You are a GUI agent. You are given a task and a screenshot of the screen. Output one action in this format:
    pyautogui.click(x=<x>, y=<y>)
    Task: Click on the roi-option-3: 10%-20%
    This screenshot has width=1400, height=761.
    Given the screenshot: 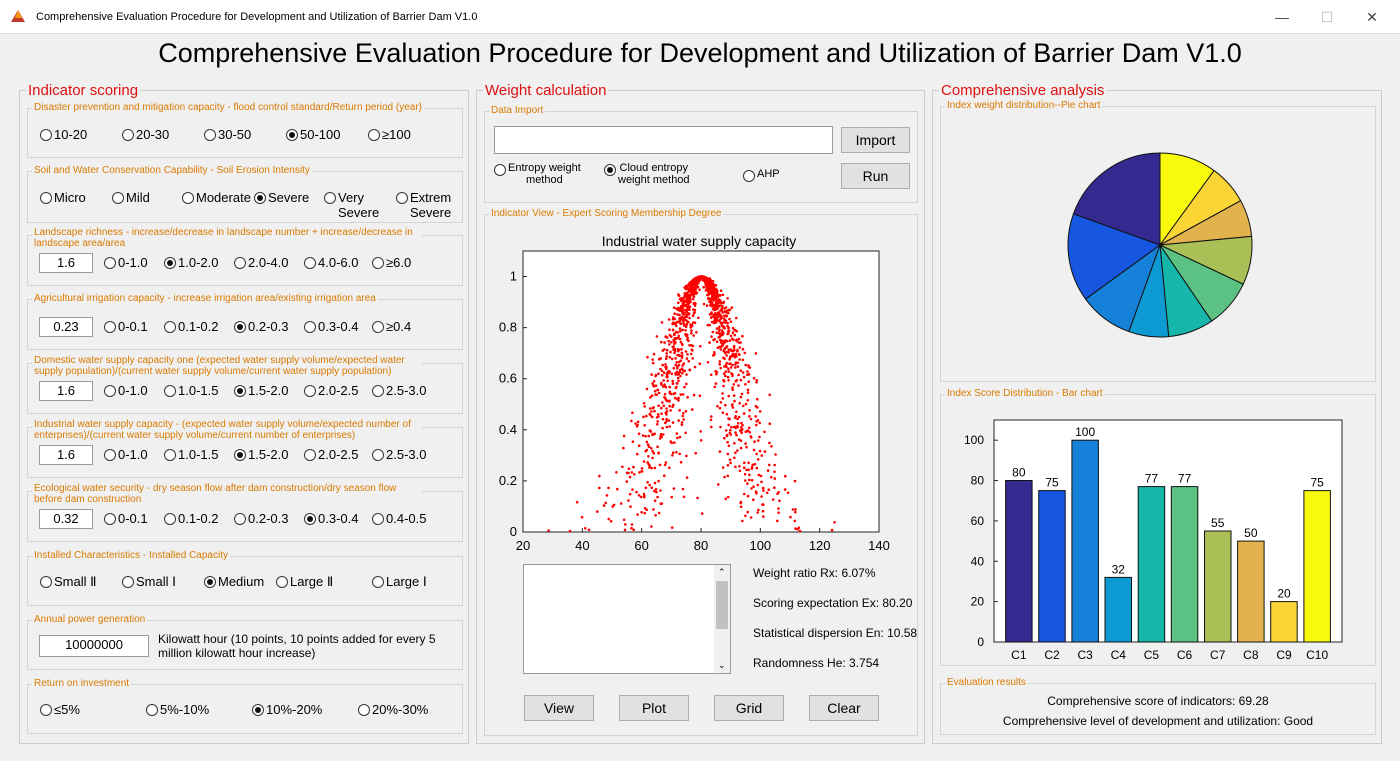 What is the action you would take?
    pyautogui.click(x=287, y=709)
    